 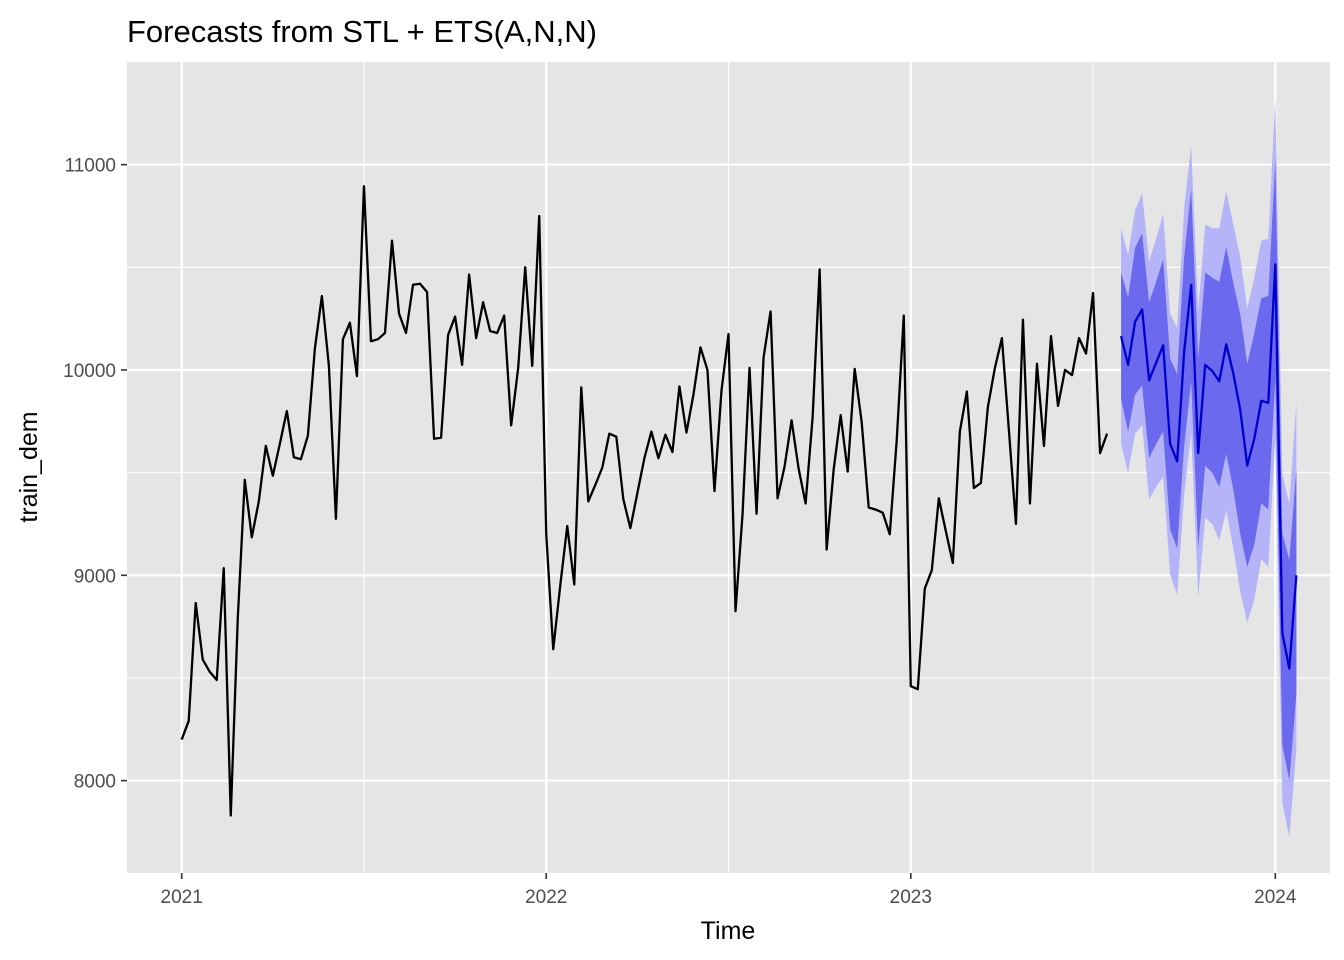 What do you see at coordinates (546, 897) in the screenshot?
I see `x-tick-label: 2022` at bounding box center [546, 897].